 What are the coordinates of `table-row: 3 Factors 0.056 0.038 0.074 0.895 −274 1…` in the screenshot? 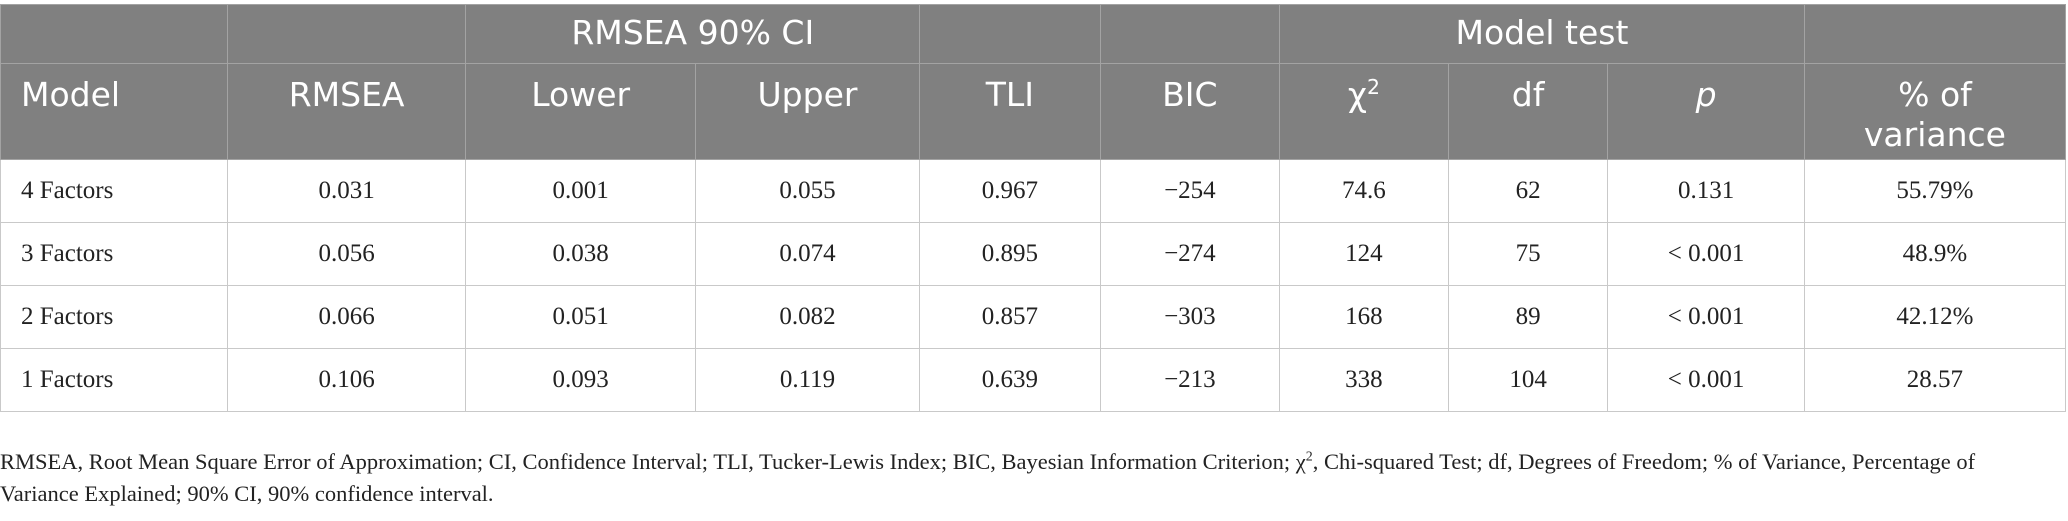 It's located at (1033, 254).